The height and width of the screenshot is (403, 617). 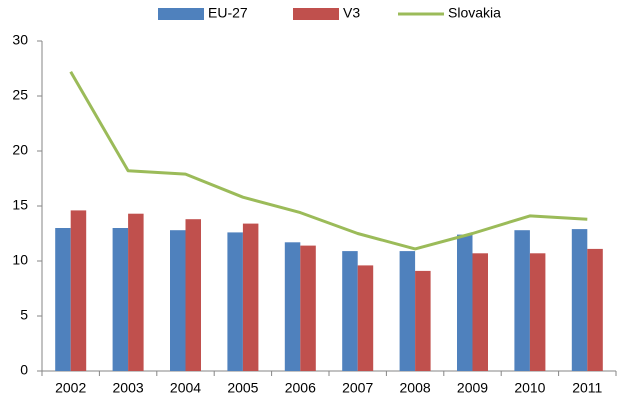 What do you see at coordinates (24, 315) in the screenshot?
I see `y-tick-label: 5` at bounding box center [24, 315].